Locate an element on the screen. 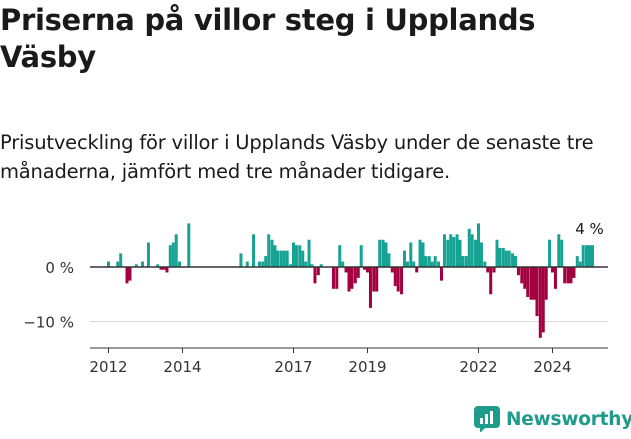 Image resolution: width=631 pixels, height=439 pixels. x-tick-label: 2019 is located at coordinates (367, 367).